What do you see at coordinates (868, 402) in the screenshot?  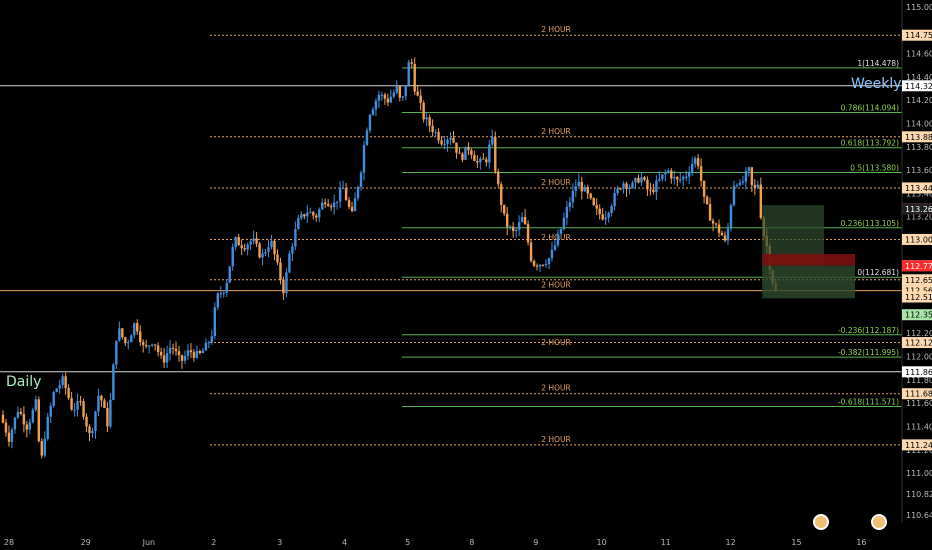 I see `fib-label: -0.618(111.571)` at bounding box center [868, 402].